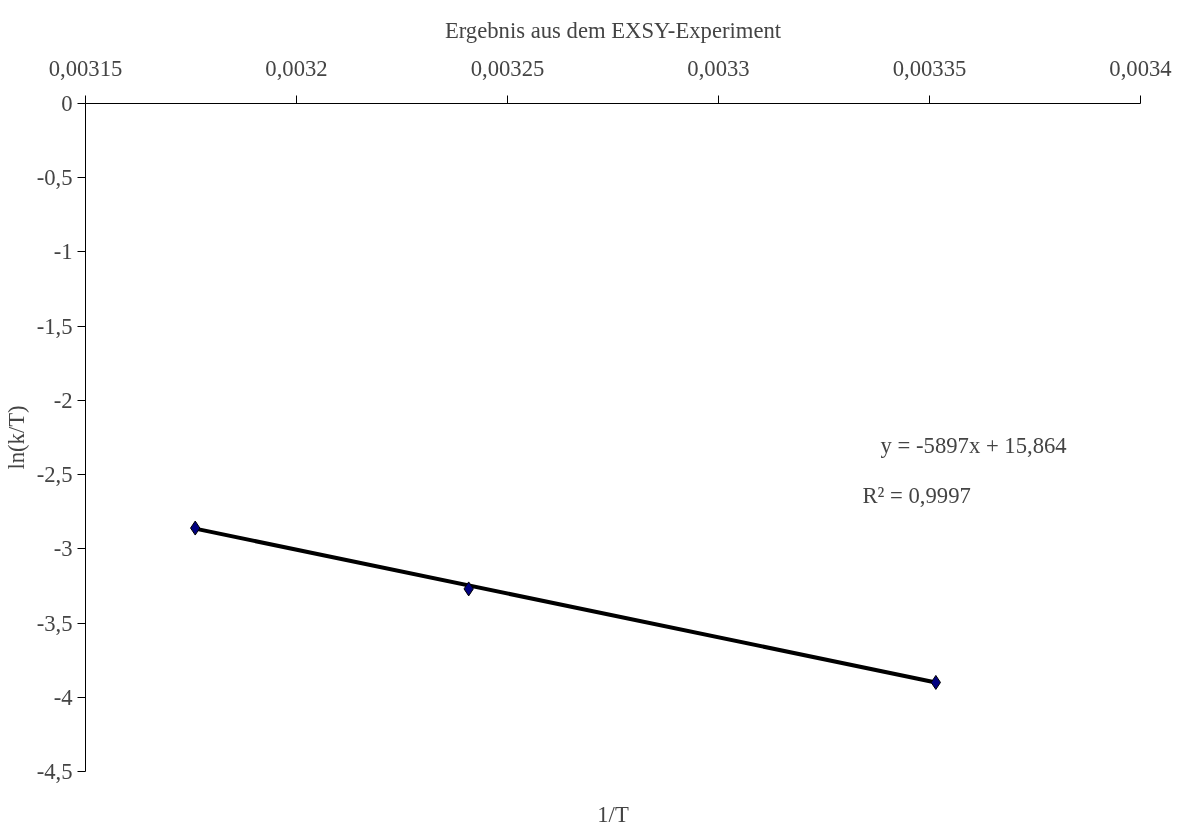 The image size is (1198, 829). Describe the element at coordinates (916, 495) in the screenshot. I see `annotation: R² = 0,9997` at that location.